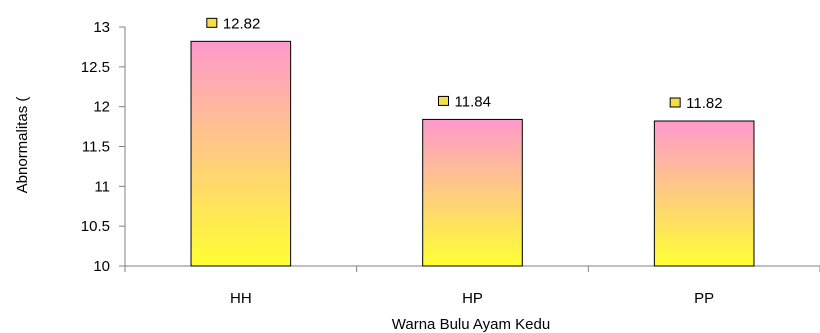 This screenshot has width=820, height=333. Describe the element at coordinates (101, 266) in the screenshot. I see `y-tick-label: 10` at that location.